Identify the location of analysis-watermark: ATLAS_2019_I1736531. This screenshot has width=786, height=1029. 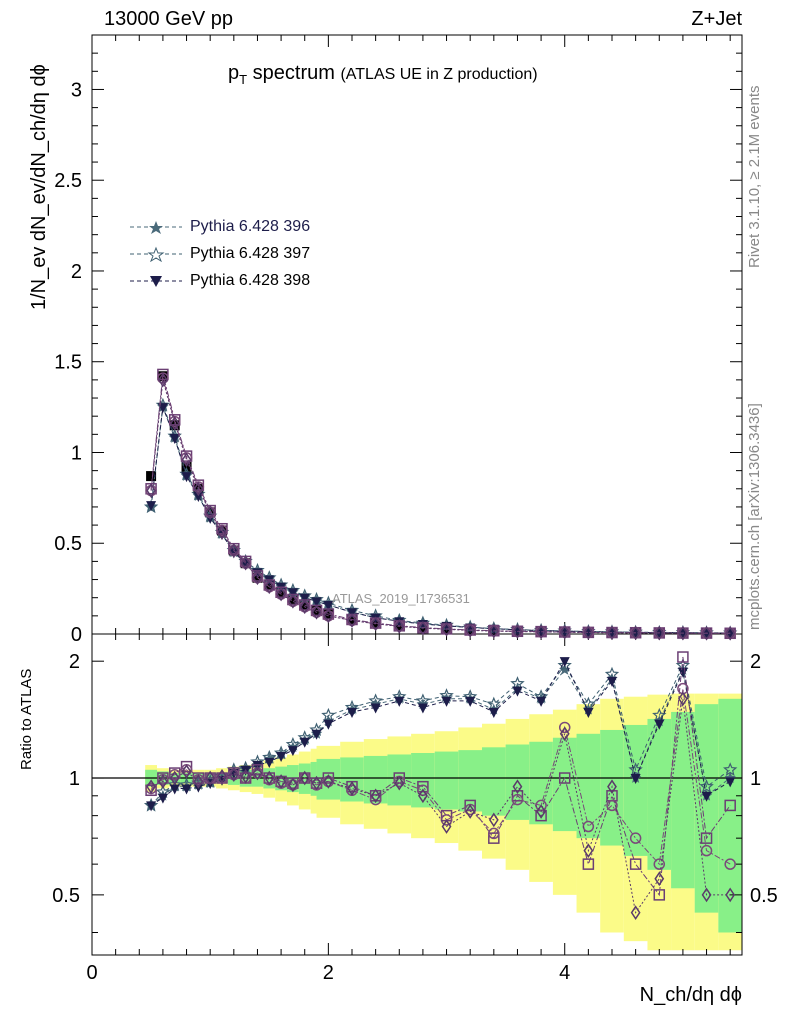
(401, 598).